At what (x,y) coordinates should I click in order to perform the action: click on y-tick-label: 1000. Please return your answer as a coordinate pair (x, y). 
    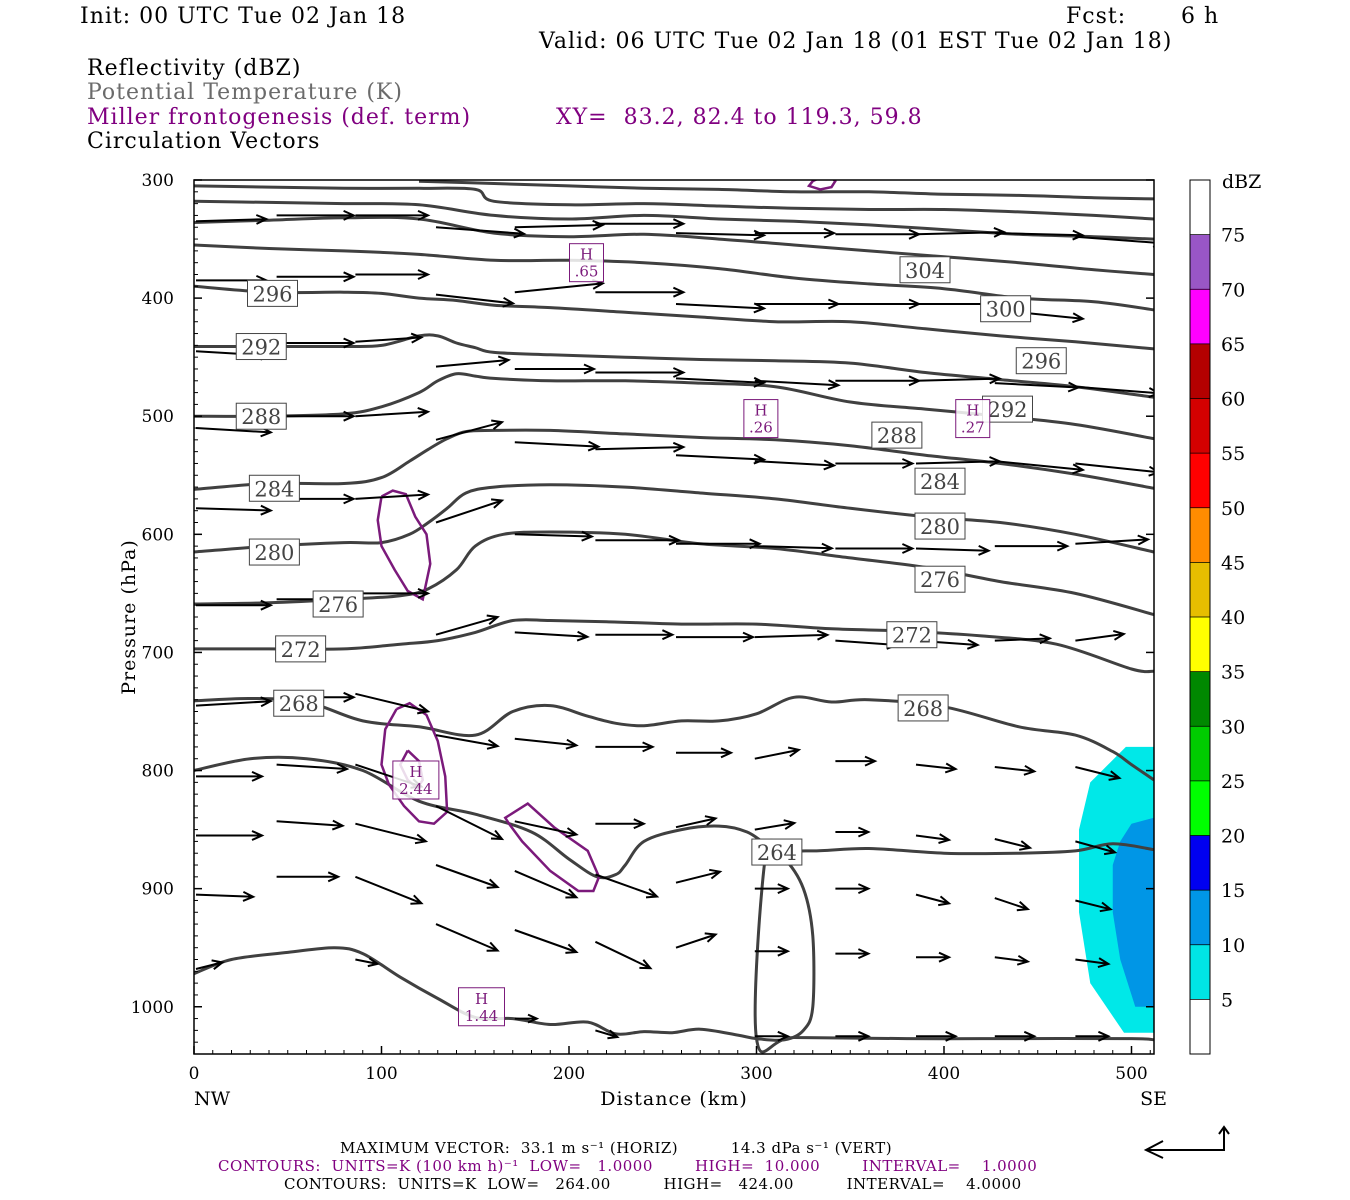
    Looking at the image, I should click on (152, 1008).